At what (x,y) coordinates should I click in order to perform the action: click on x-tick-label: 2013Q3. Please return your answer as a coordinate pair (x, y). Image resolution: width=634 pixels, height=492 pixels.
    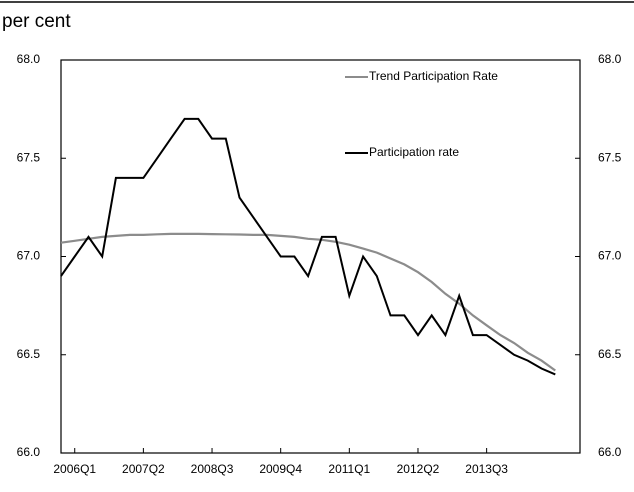
    Looking at the image, I should click on (486, 469).